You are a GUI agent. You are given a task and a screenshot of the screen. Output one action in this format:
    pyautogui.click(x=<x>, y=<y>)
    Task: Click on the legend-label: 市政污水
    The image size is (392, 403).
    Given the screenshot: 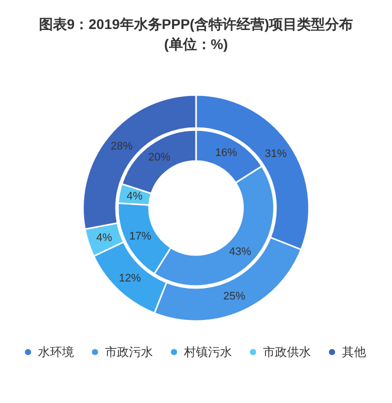 What is the action you would take?
    pyautogui.click(x=129, y=352)
    